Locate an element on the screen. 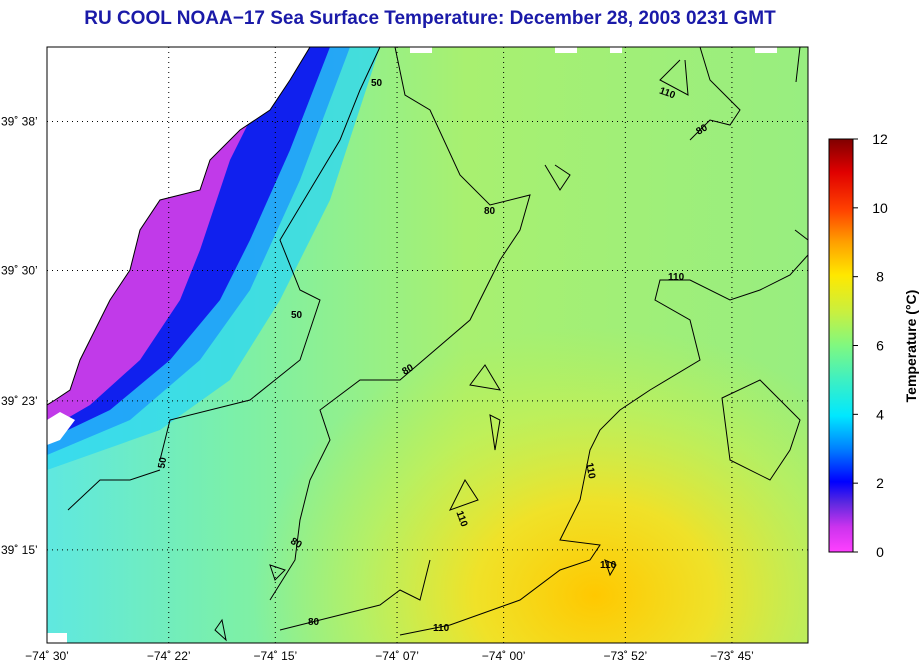 The width and height of the screenshot is (920, 664). latitude-tick-label: 39˚ 38’ is located at coordinates (19, 122).